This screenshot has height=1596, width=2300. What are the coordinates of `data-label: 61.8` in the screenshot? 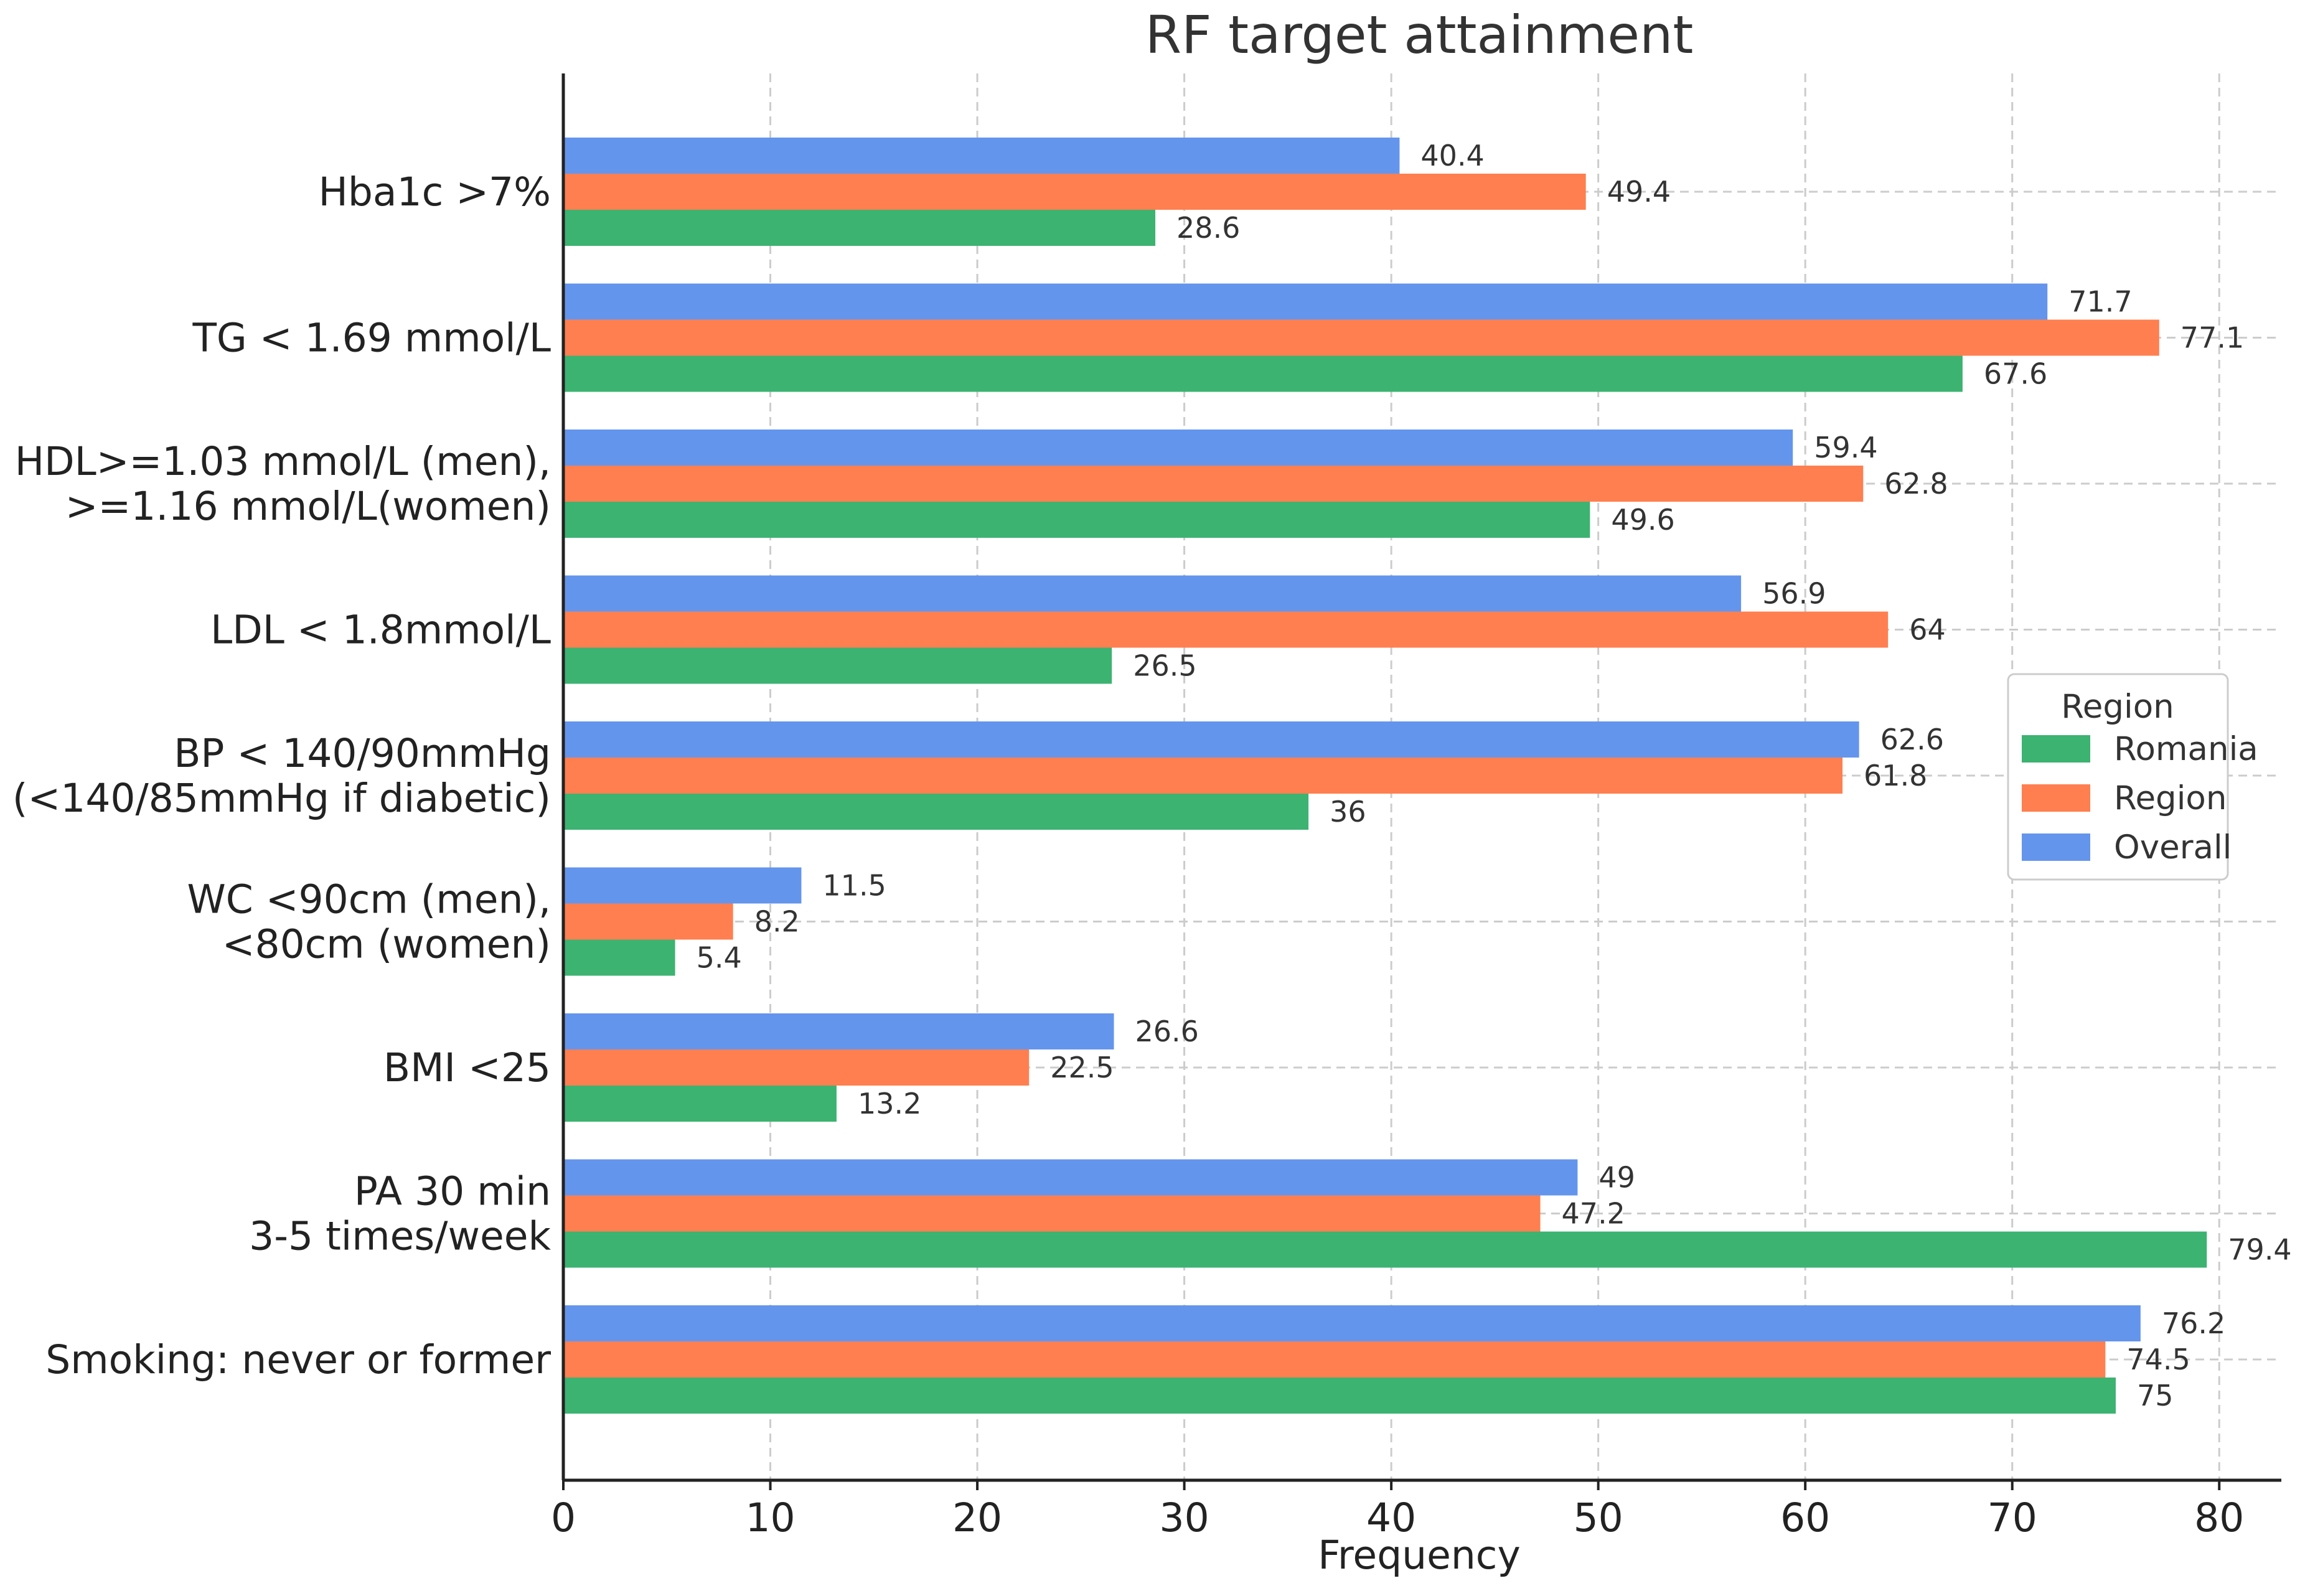 It's located at (1895, 775).